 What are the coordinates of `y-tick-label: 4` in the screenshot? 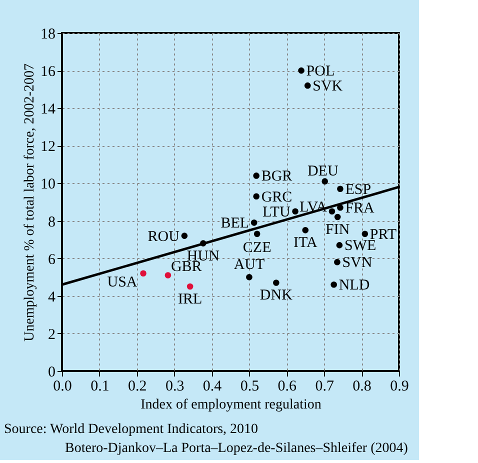 It's located at (52, 297).